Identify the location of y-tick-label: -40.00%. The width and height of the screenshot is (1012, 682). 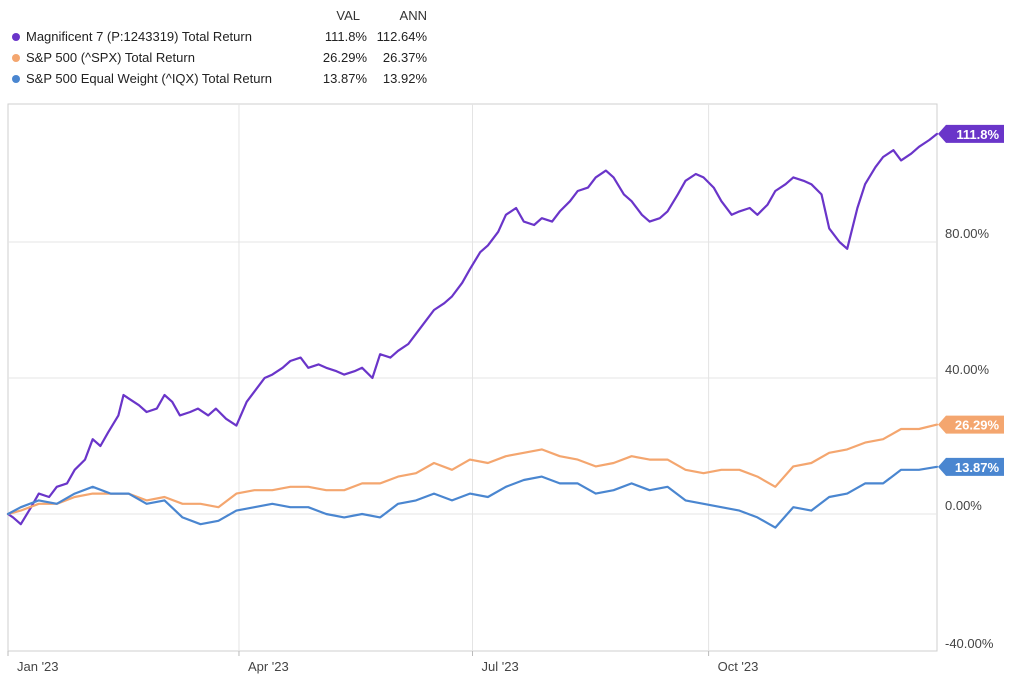
(969, 643).